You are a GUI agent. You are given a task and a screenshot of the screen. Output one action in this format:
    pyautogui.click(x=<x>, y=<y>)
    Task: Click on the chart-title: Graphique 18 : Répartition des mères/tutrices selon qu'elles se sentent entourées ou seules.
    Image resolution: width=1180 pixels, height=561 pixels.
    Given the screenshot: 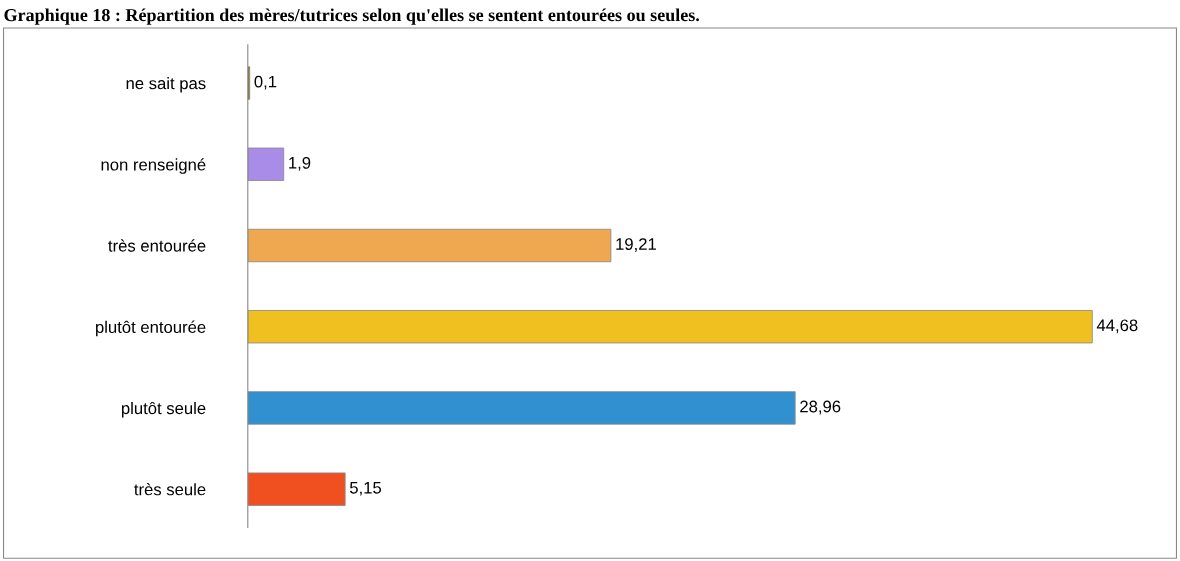 What is the action you would take?
    pyautogui.click(x=352, y=16)
    